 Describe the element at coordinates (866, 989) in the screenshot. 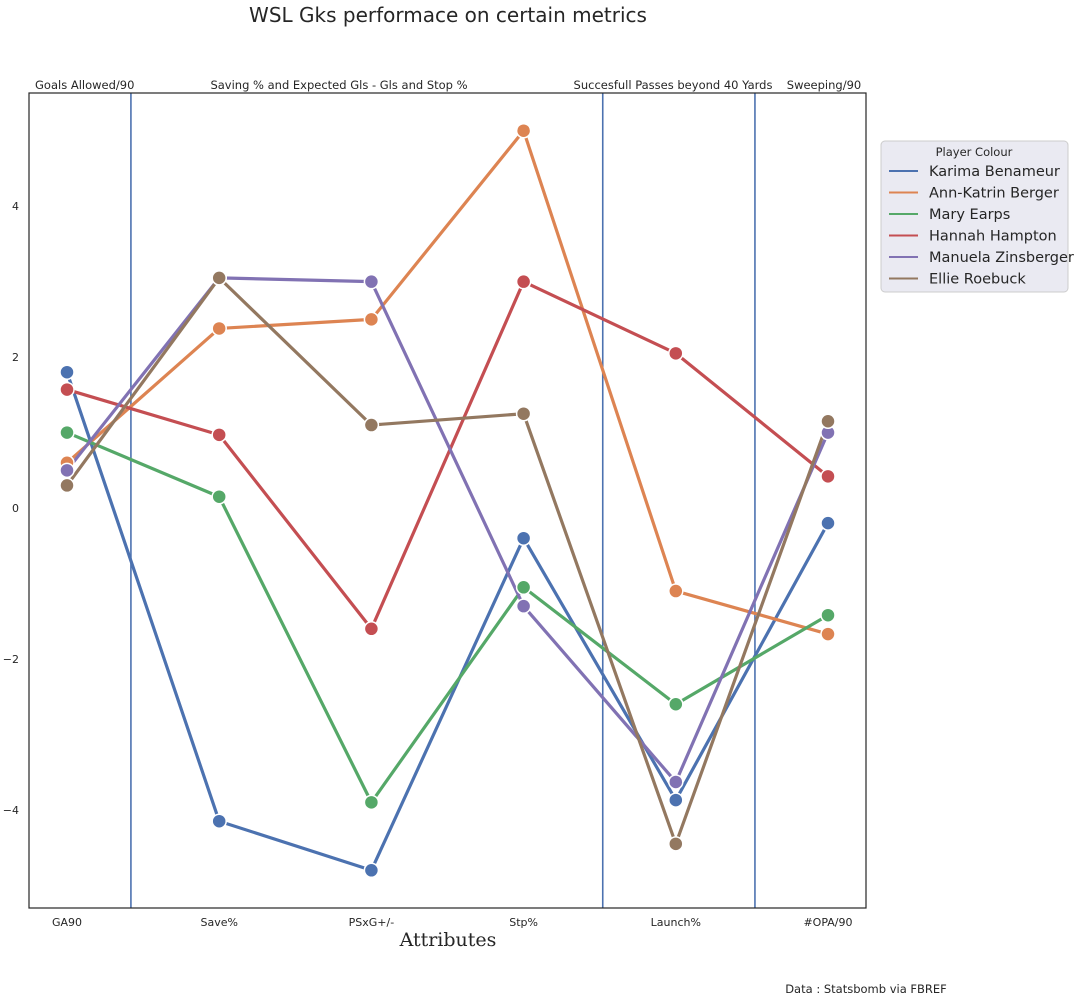

I see `source-note: Data : Statsbomb via FBREF` at that location.